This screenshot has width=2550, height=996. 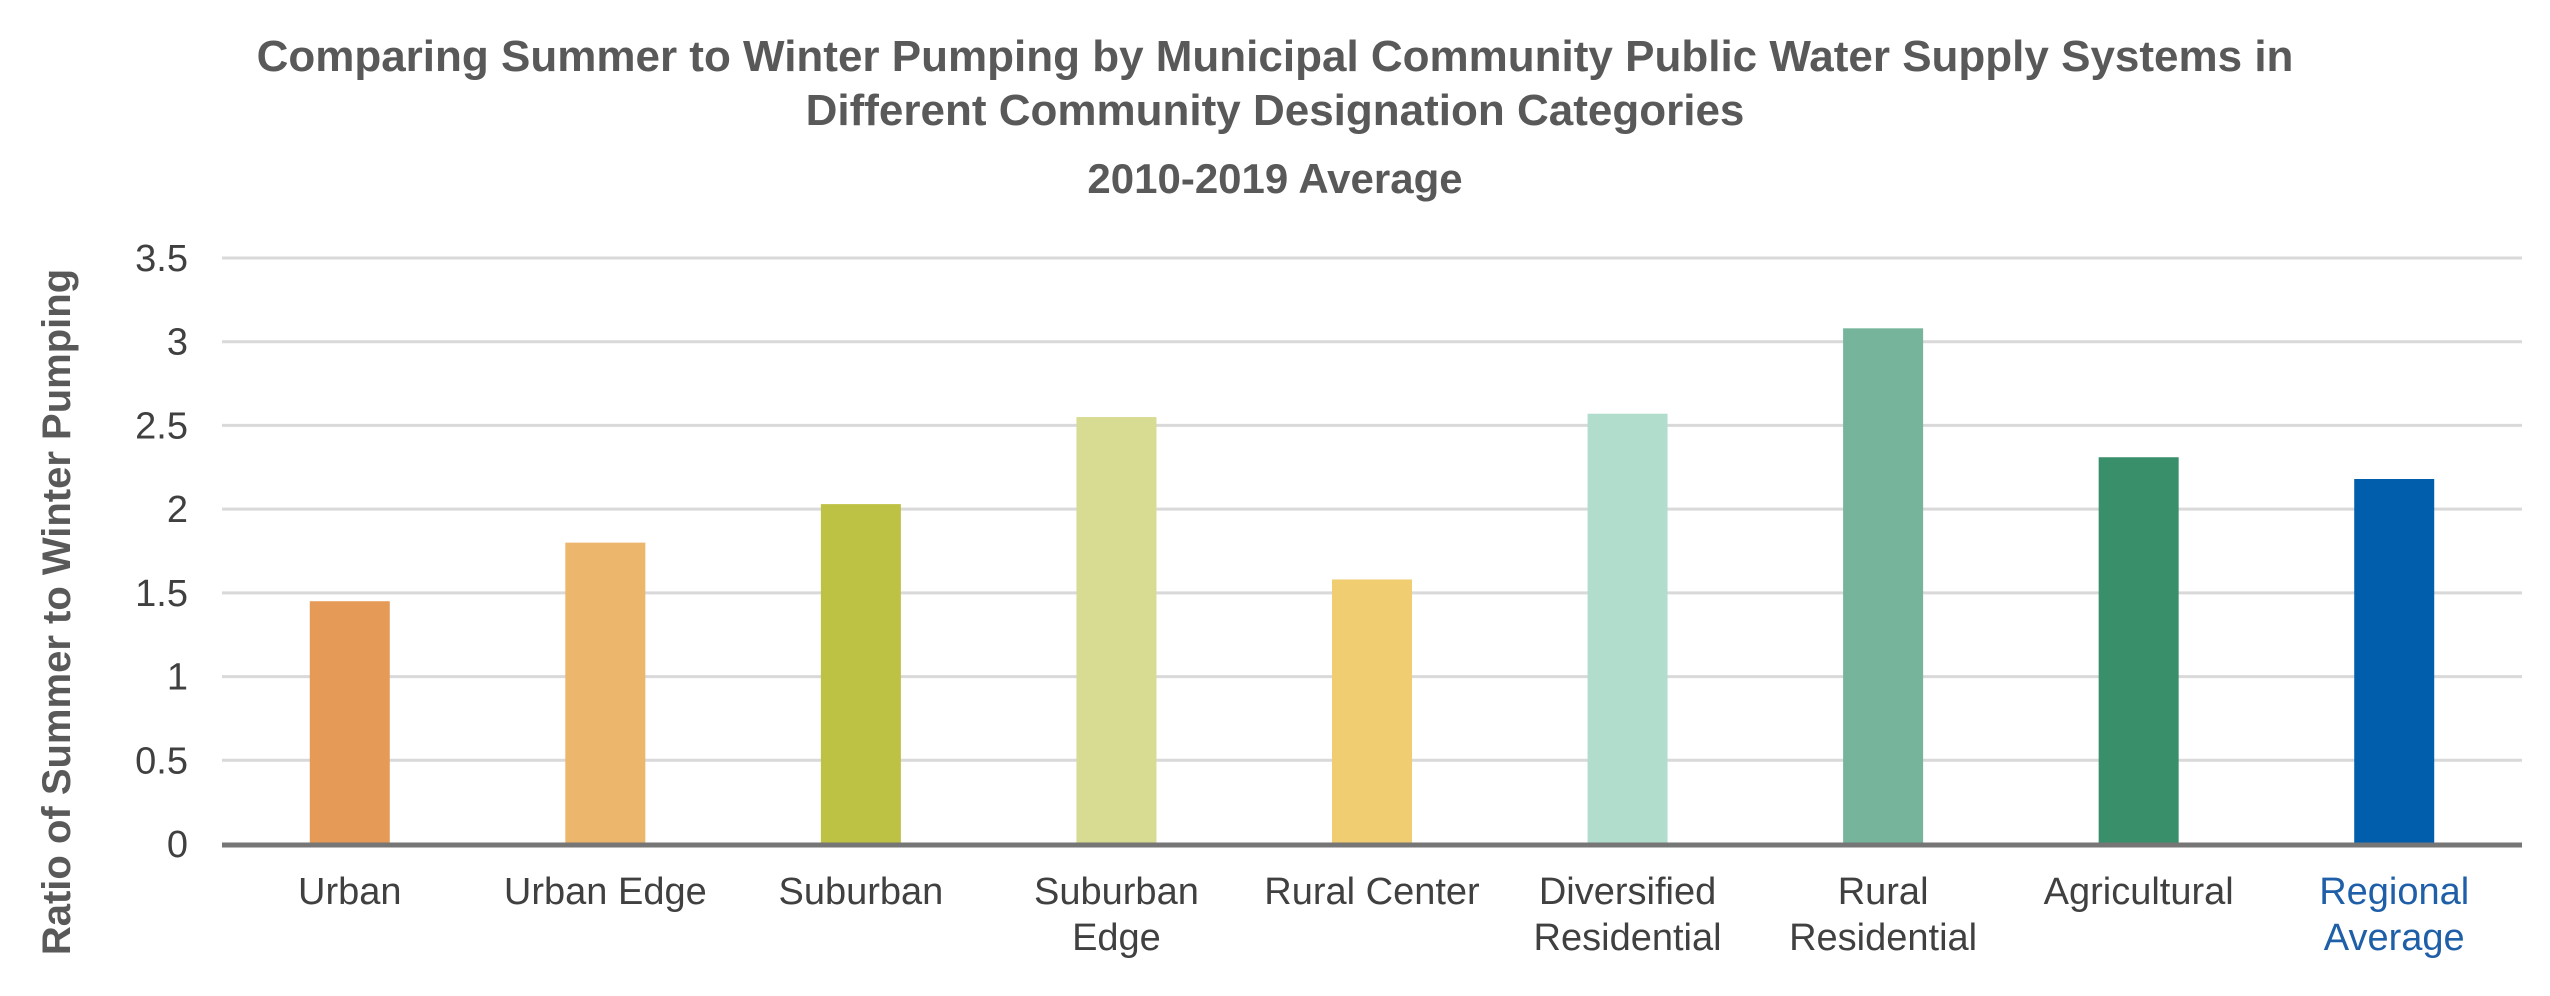 I want to click on category-label: Urban Edge, so click(x=605, y=892).